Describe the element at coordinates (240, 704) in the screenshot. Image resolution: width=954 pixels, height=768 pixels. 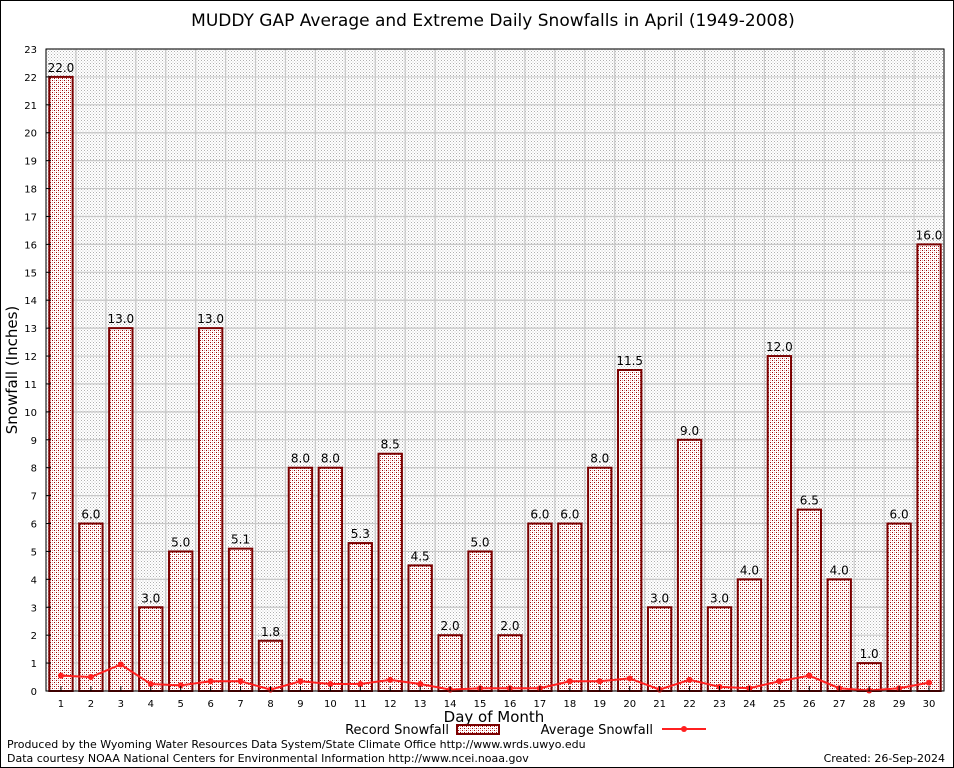
I see `x-tick-label: 7` at that location.